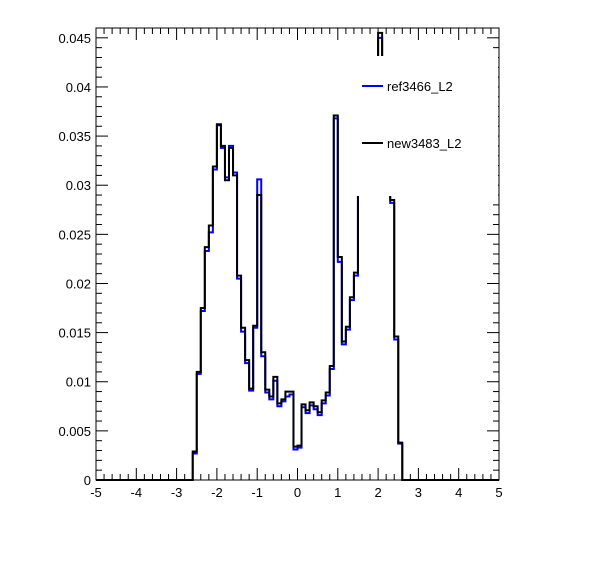 The height and width of the screenshot is (572, 596). I want to click on legend-label: new3483_L2, so click(424, 143).